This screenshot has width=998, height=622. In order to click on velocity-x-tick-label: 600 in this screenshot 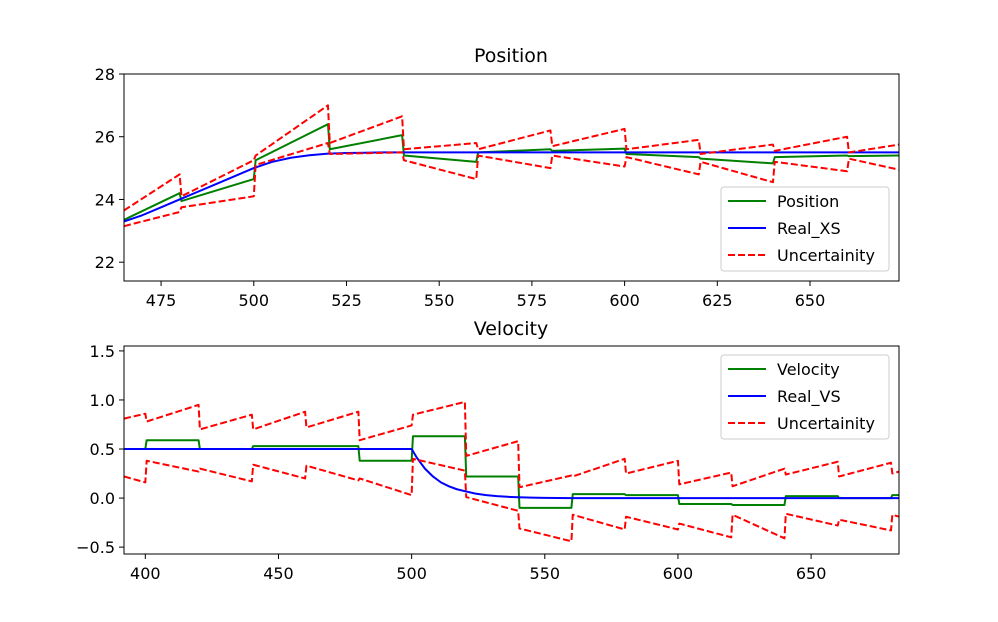, I will do `click(678, 573)`.